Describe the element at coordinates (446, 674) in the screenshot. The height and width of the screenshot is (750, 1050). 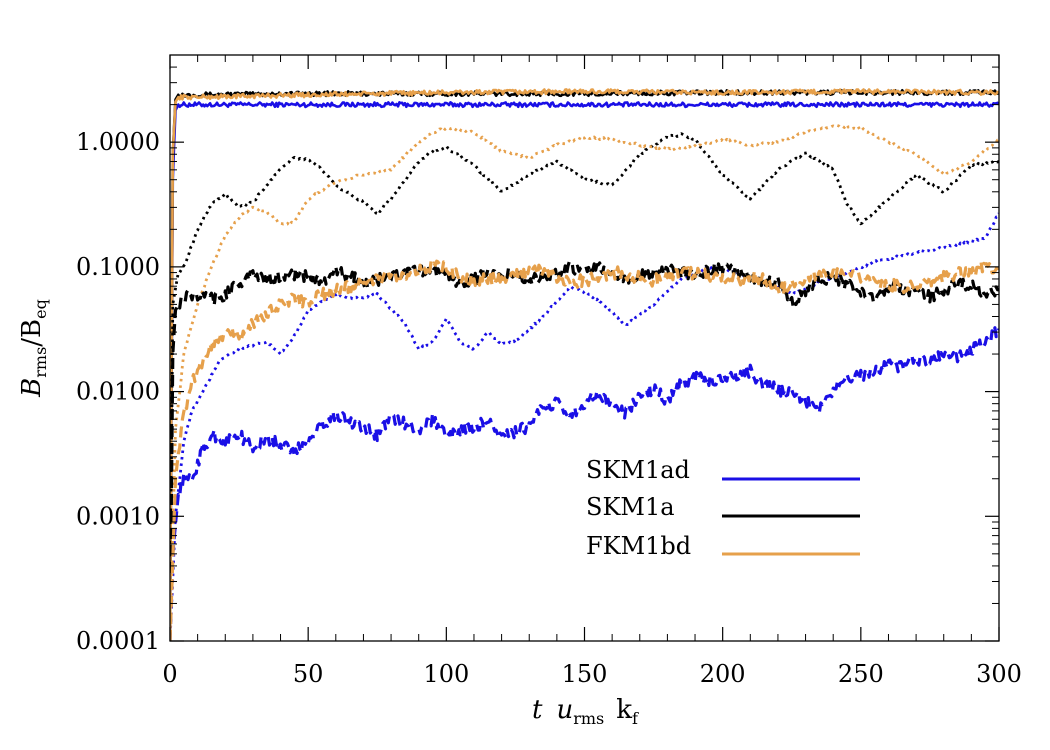
I see `x-tick-label: 100` at that location.